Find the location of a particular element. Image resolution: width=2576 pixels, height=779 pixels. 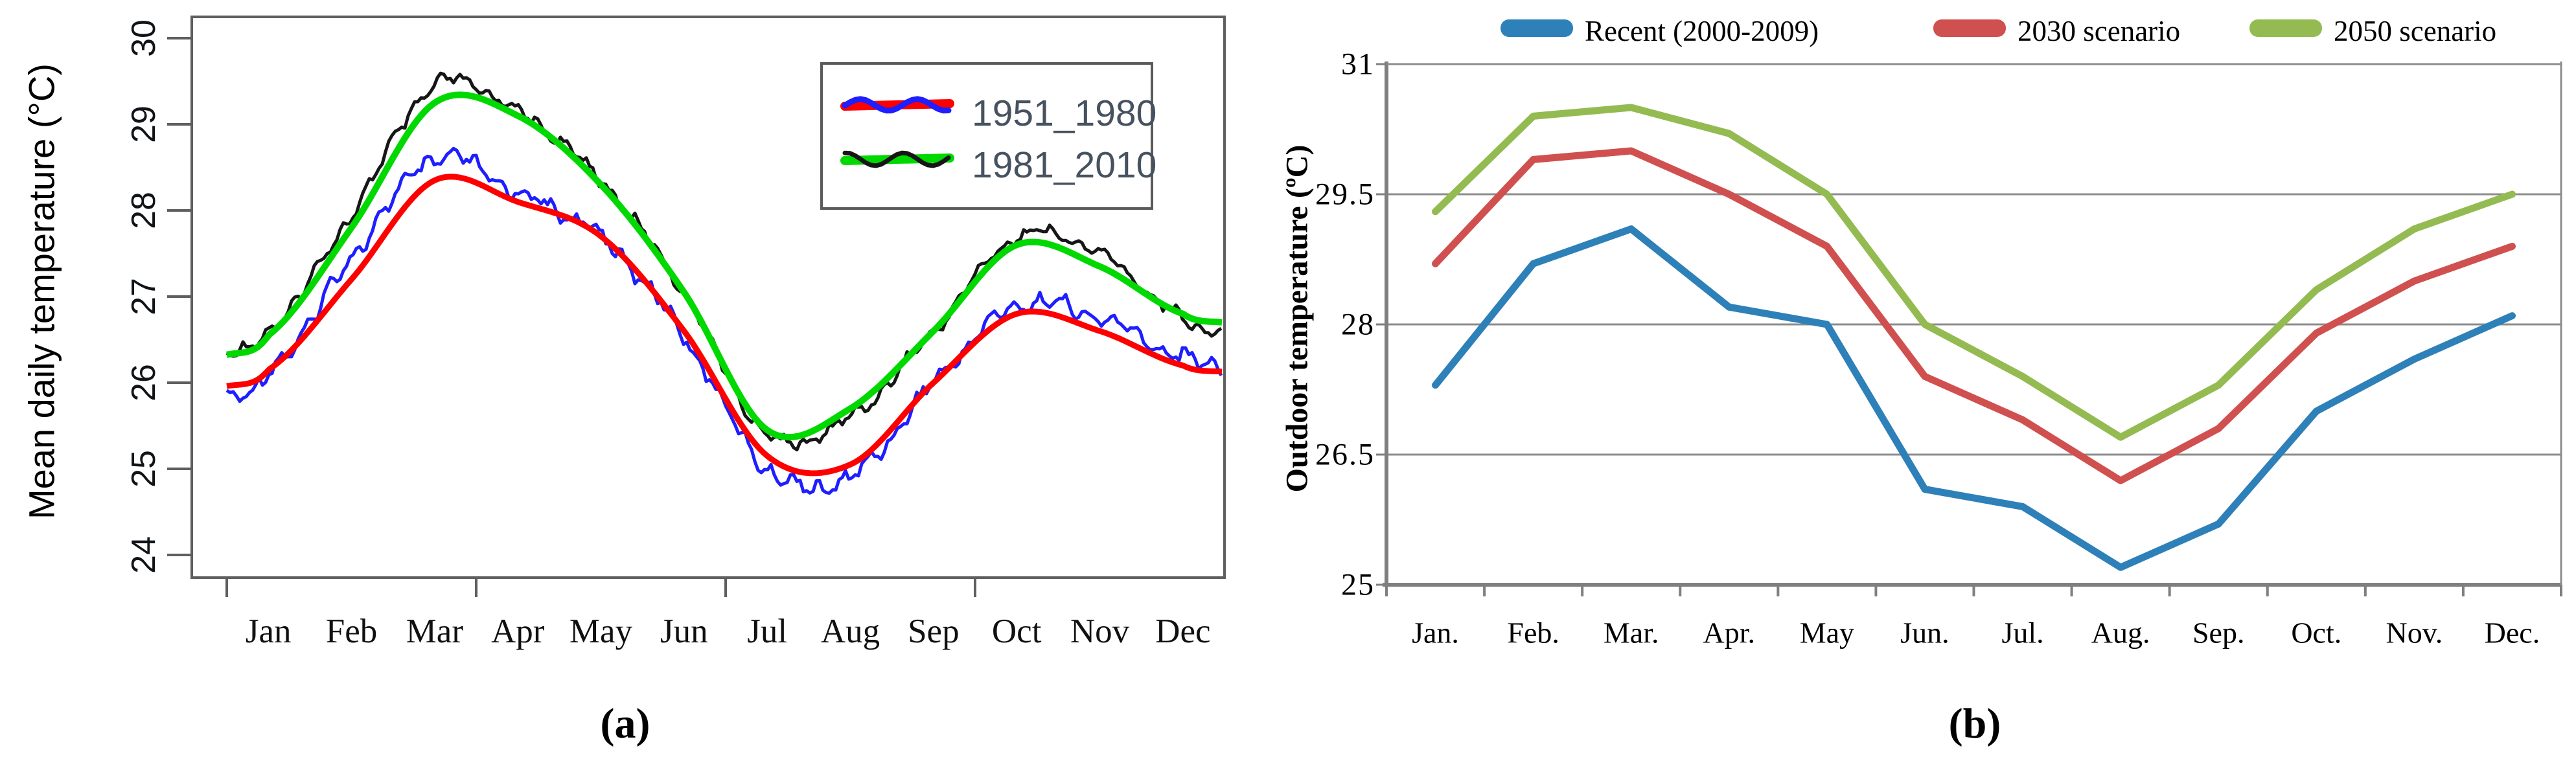

chart-a-legend-label-1981-2010: 1981_2010 is located at coordinates (1064, 165).